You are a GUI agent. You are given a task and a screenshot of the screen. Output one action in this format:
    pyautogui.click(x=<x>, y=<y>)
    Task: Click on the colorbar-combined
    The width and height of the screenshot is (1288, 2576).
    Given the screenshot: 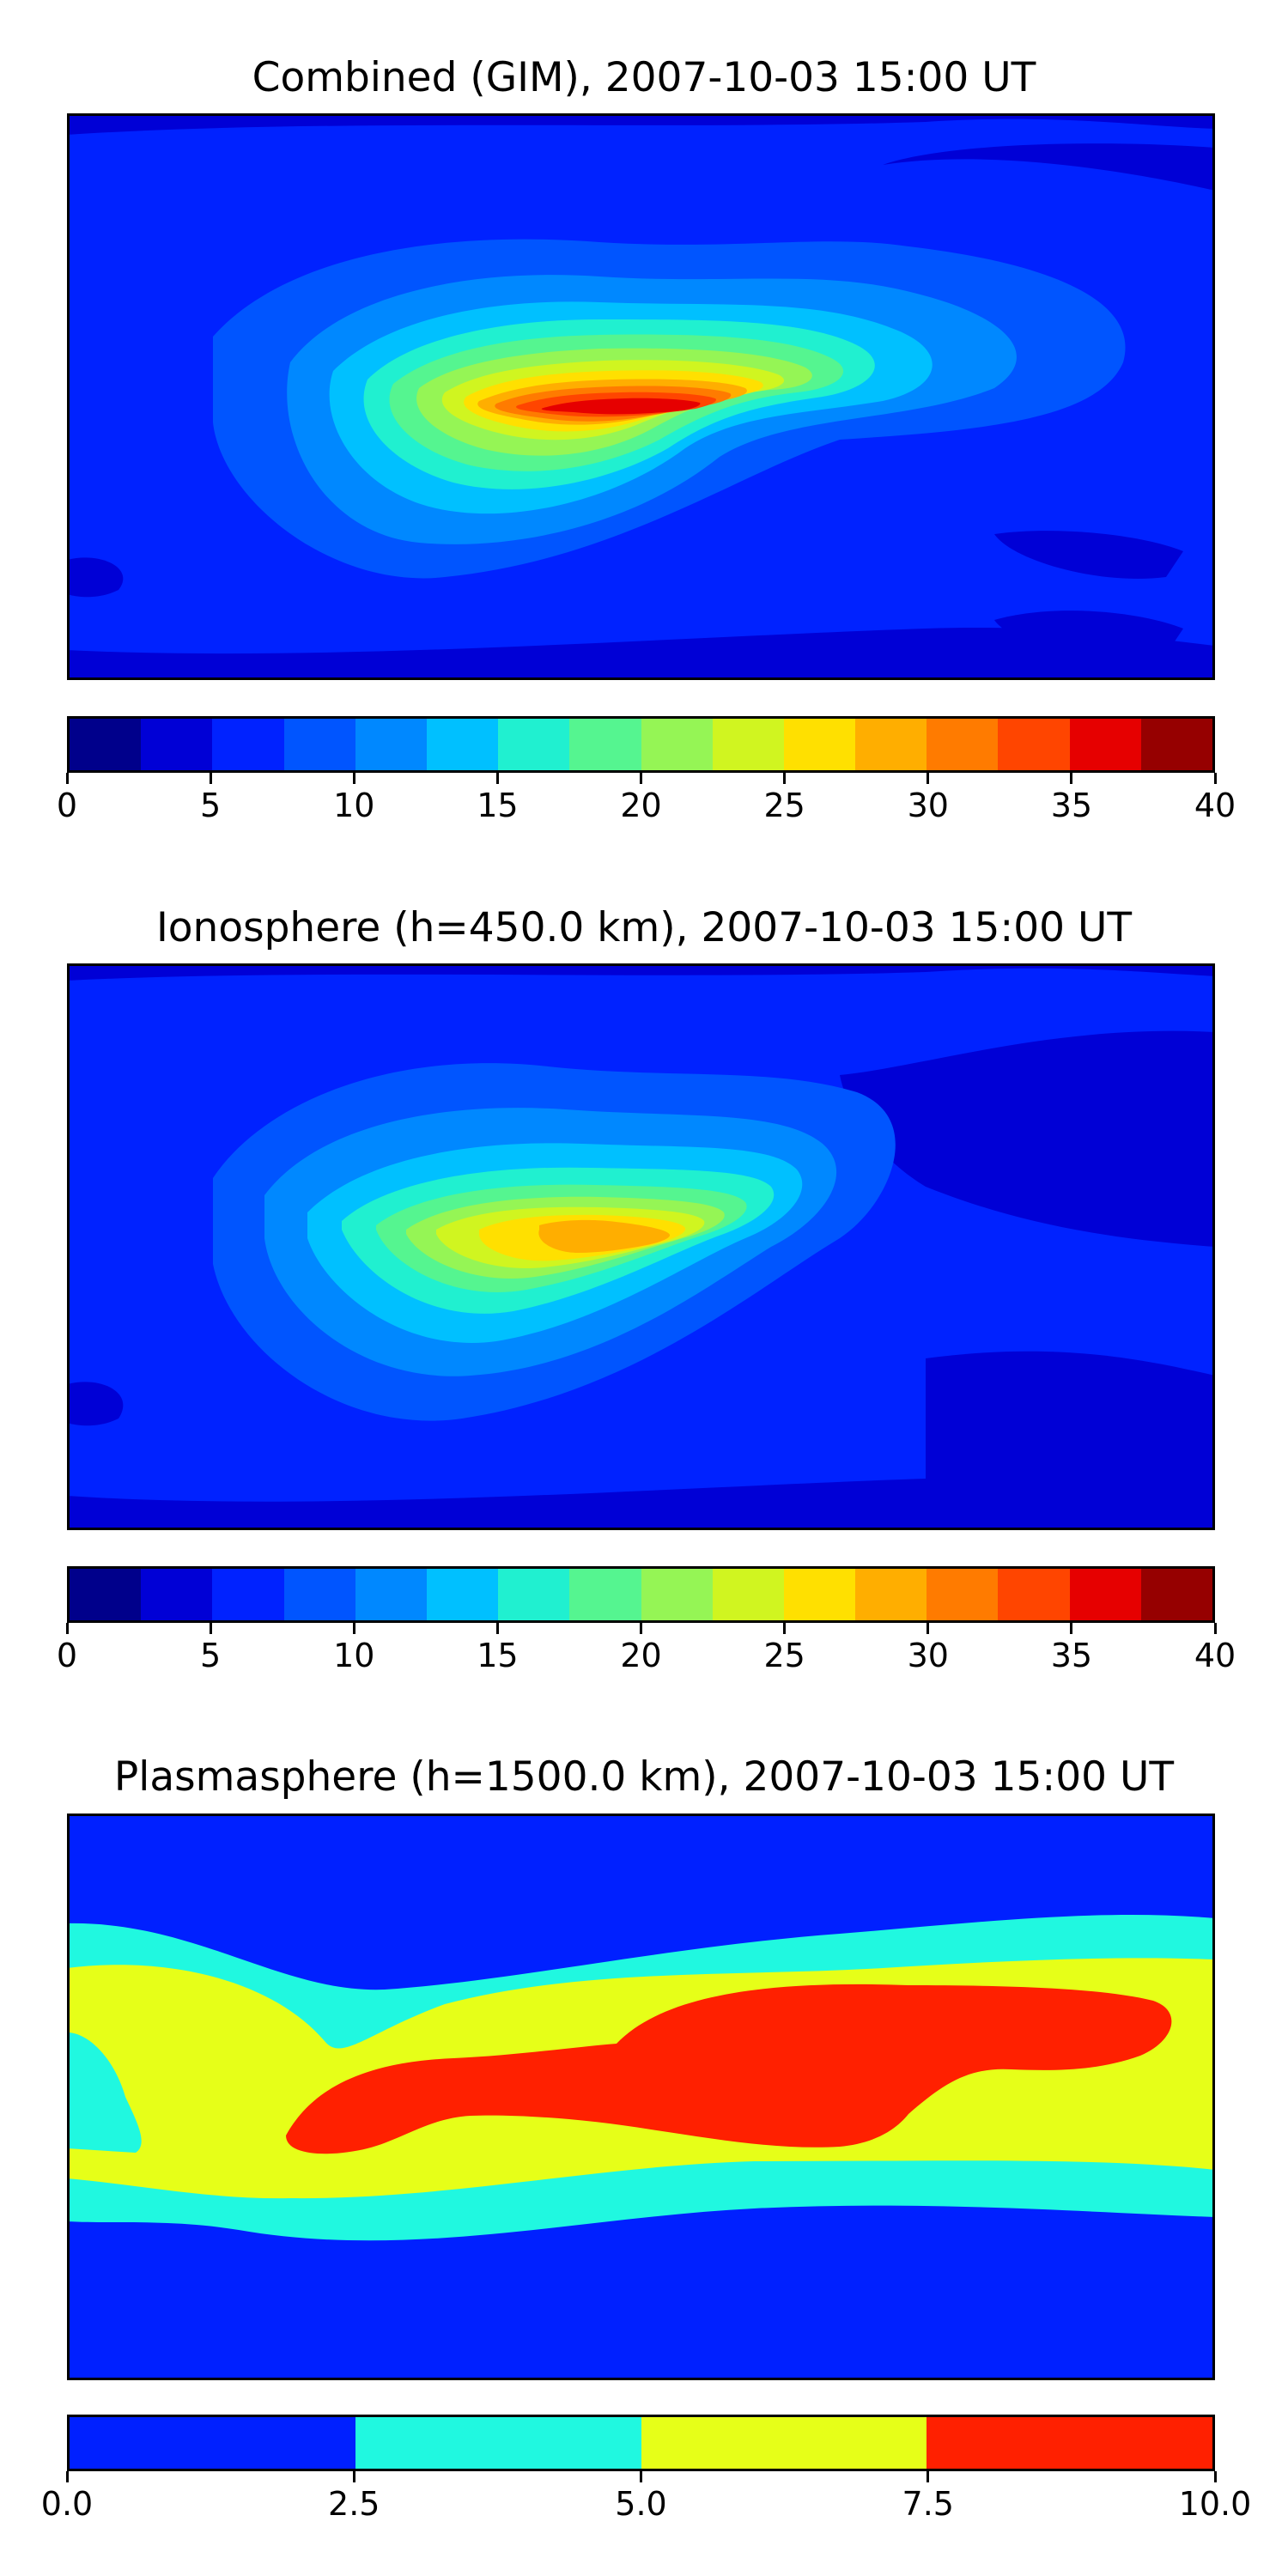 What is the action you would take?
    pyautogui.click(x=641, y=744)
    